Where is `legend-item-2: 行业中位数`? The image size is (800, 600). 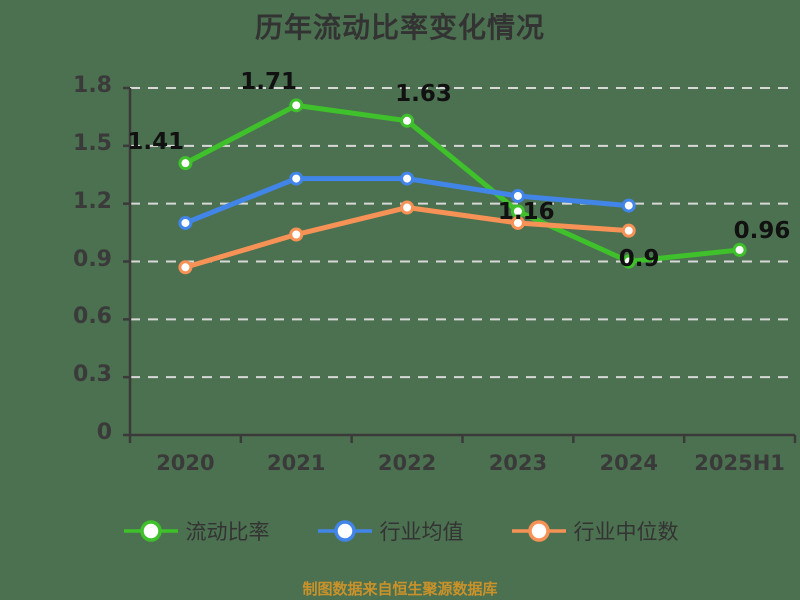
legend-item-2: 行业中位数 is located at coordinates (594, 531).